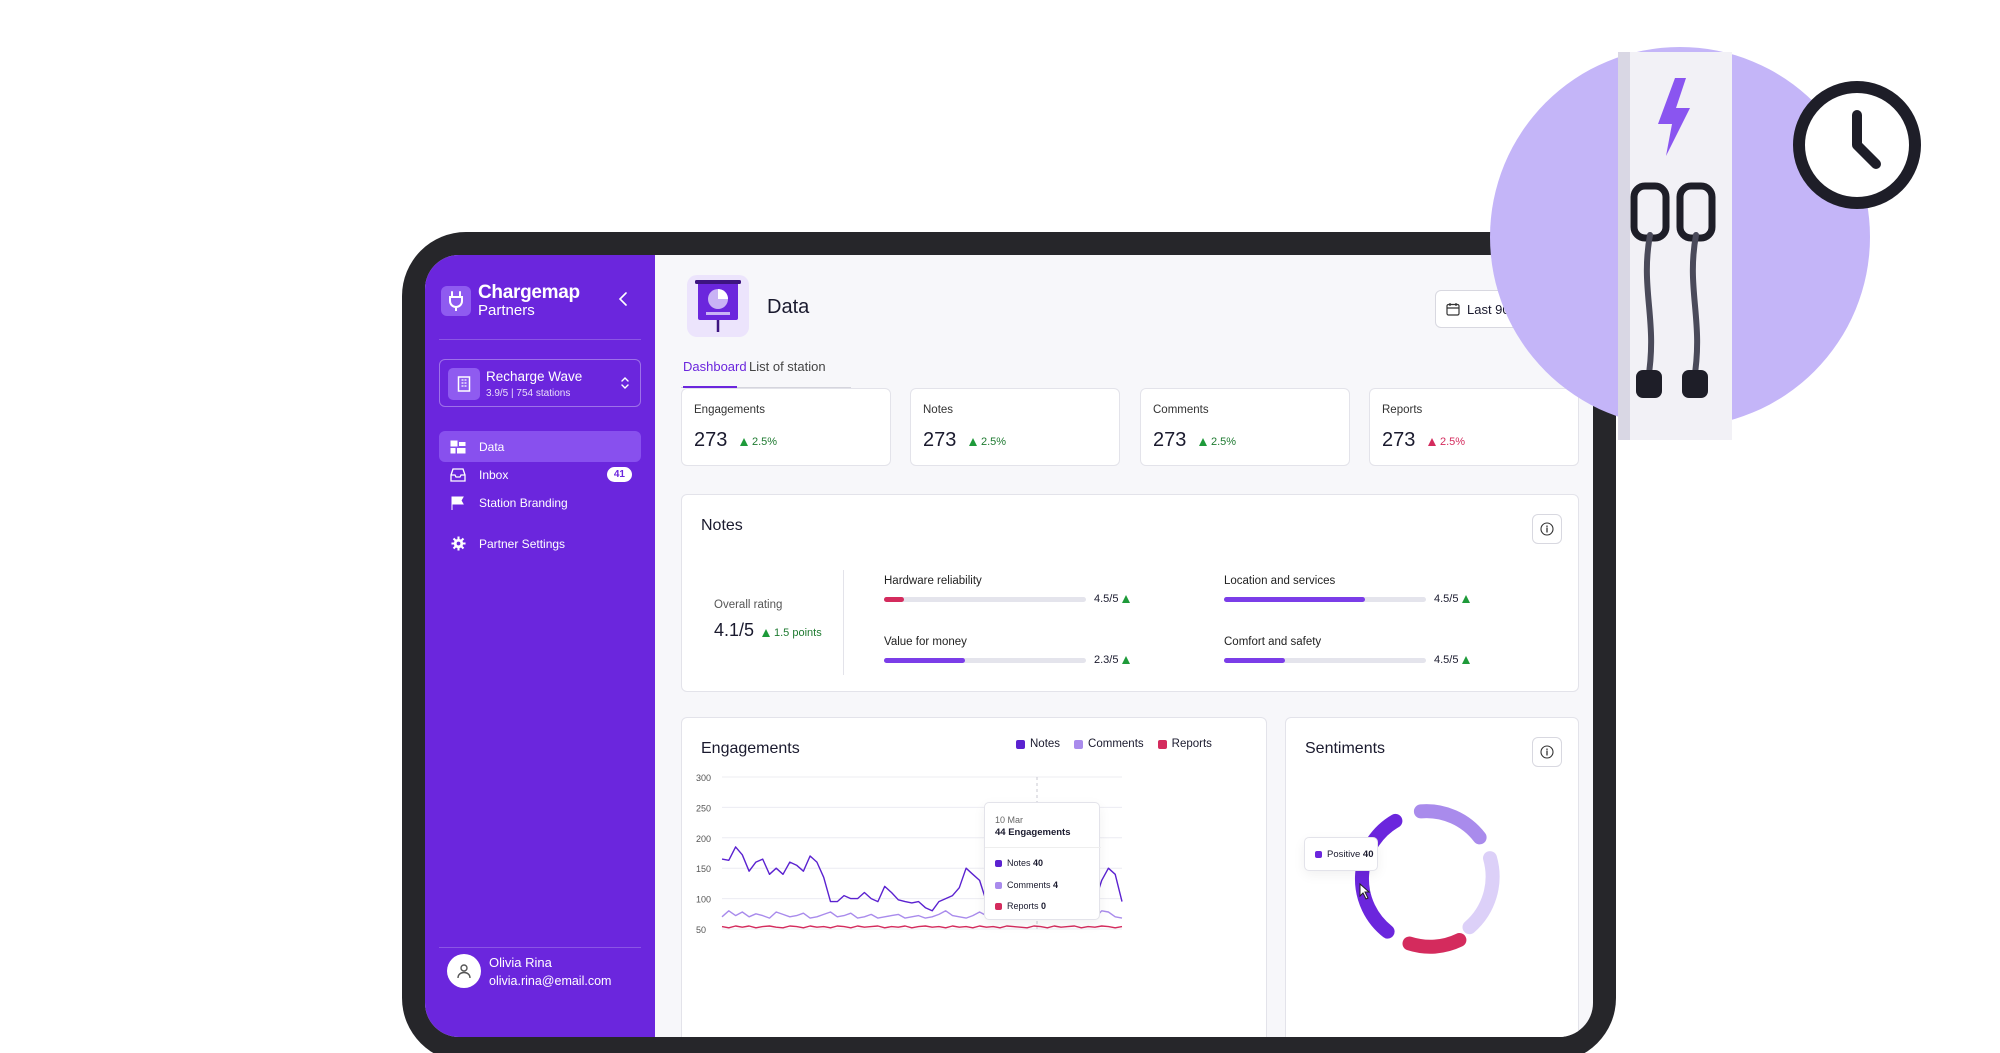 The height and width of the screenshot is (1053, 2000). What do you see at coordinates (750, 748) in the screenshot?
I see `engagements-title: Engagements` at bounding box center [750, 748].